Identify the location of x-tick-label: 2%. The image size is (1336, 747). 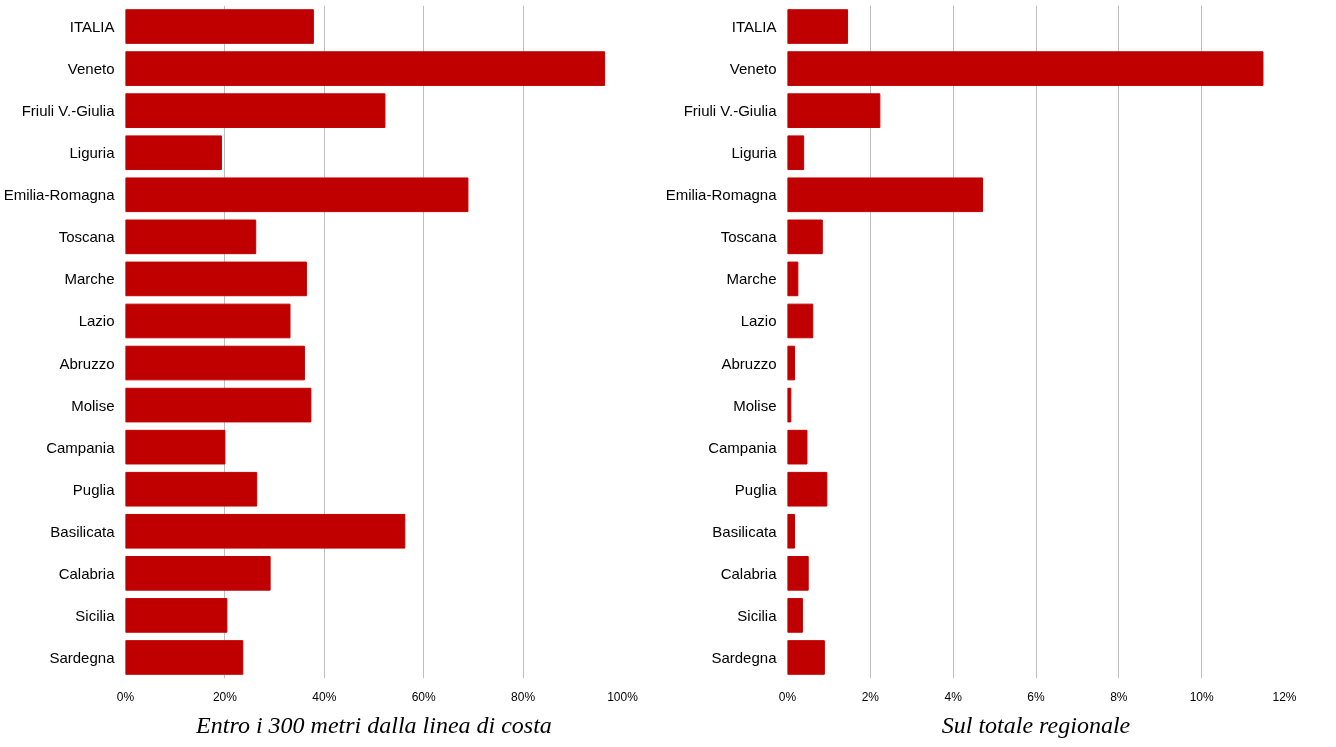
(870, 696).